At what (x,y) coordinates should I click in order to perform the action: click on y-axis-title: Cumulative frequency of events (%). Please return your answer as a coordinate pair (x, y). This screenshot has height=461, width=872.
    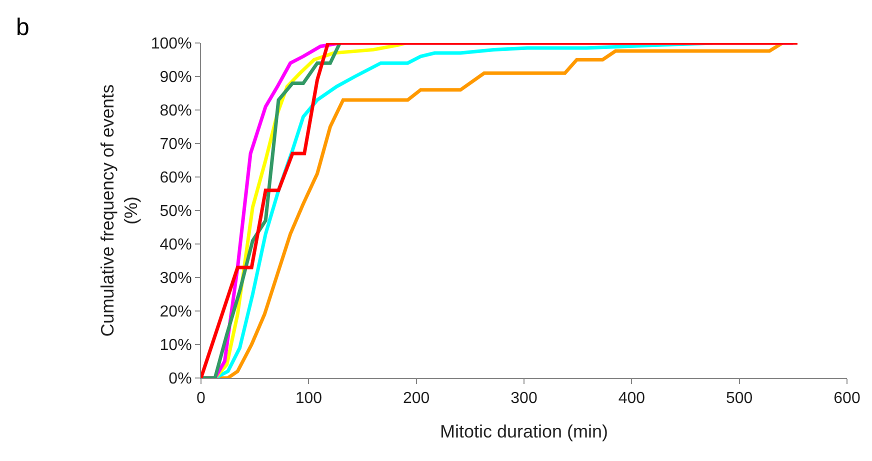
    Looking at the image, I should click on (120, 210).